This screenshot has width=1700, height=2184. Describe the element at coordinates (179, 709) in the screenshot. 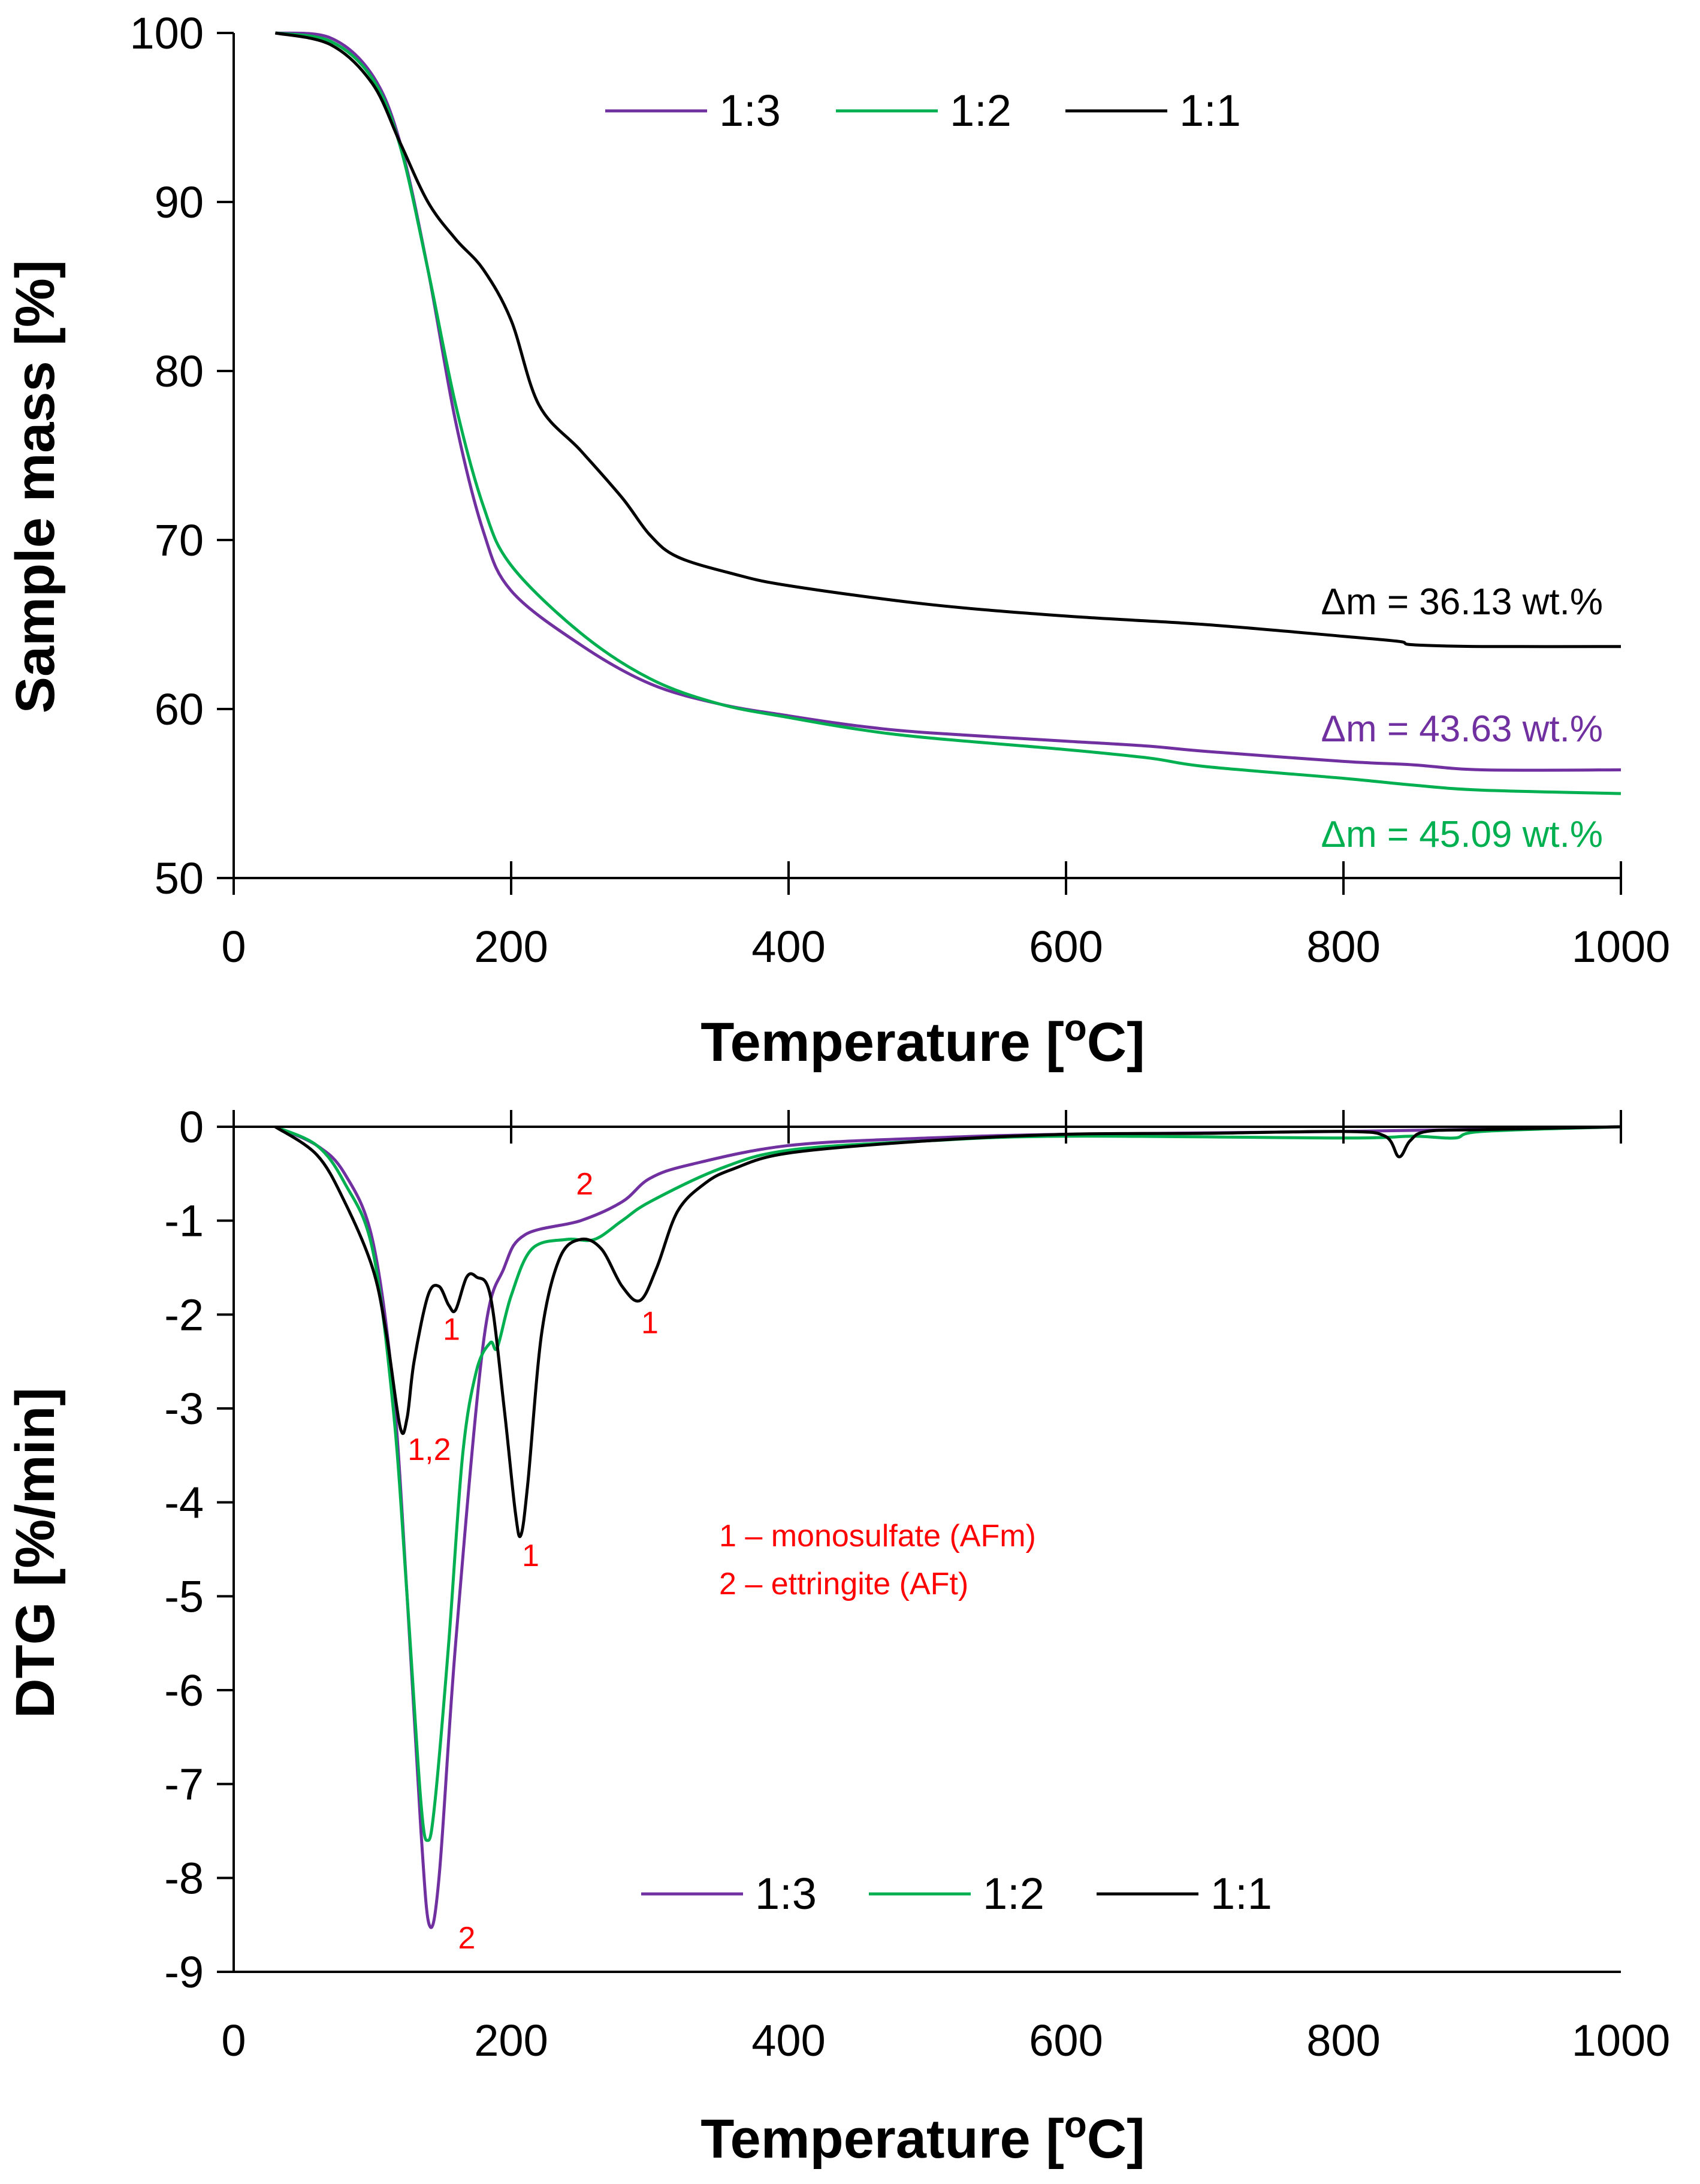

I see `tg-y-tick-label: 60` at that location.